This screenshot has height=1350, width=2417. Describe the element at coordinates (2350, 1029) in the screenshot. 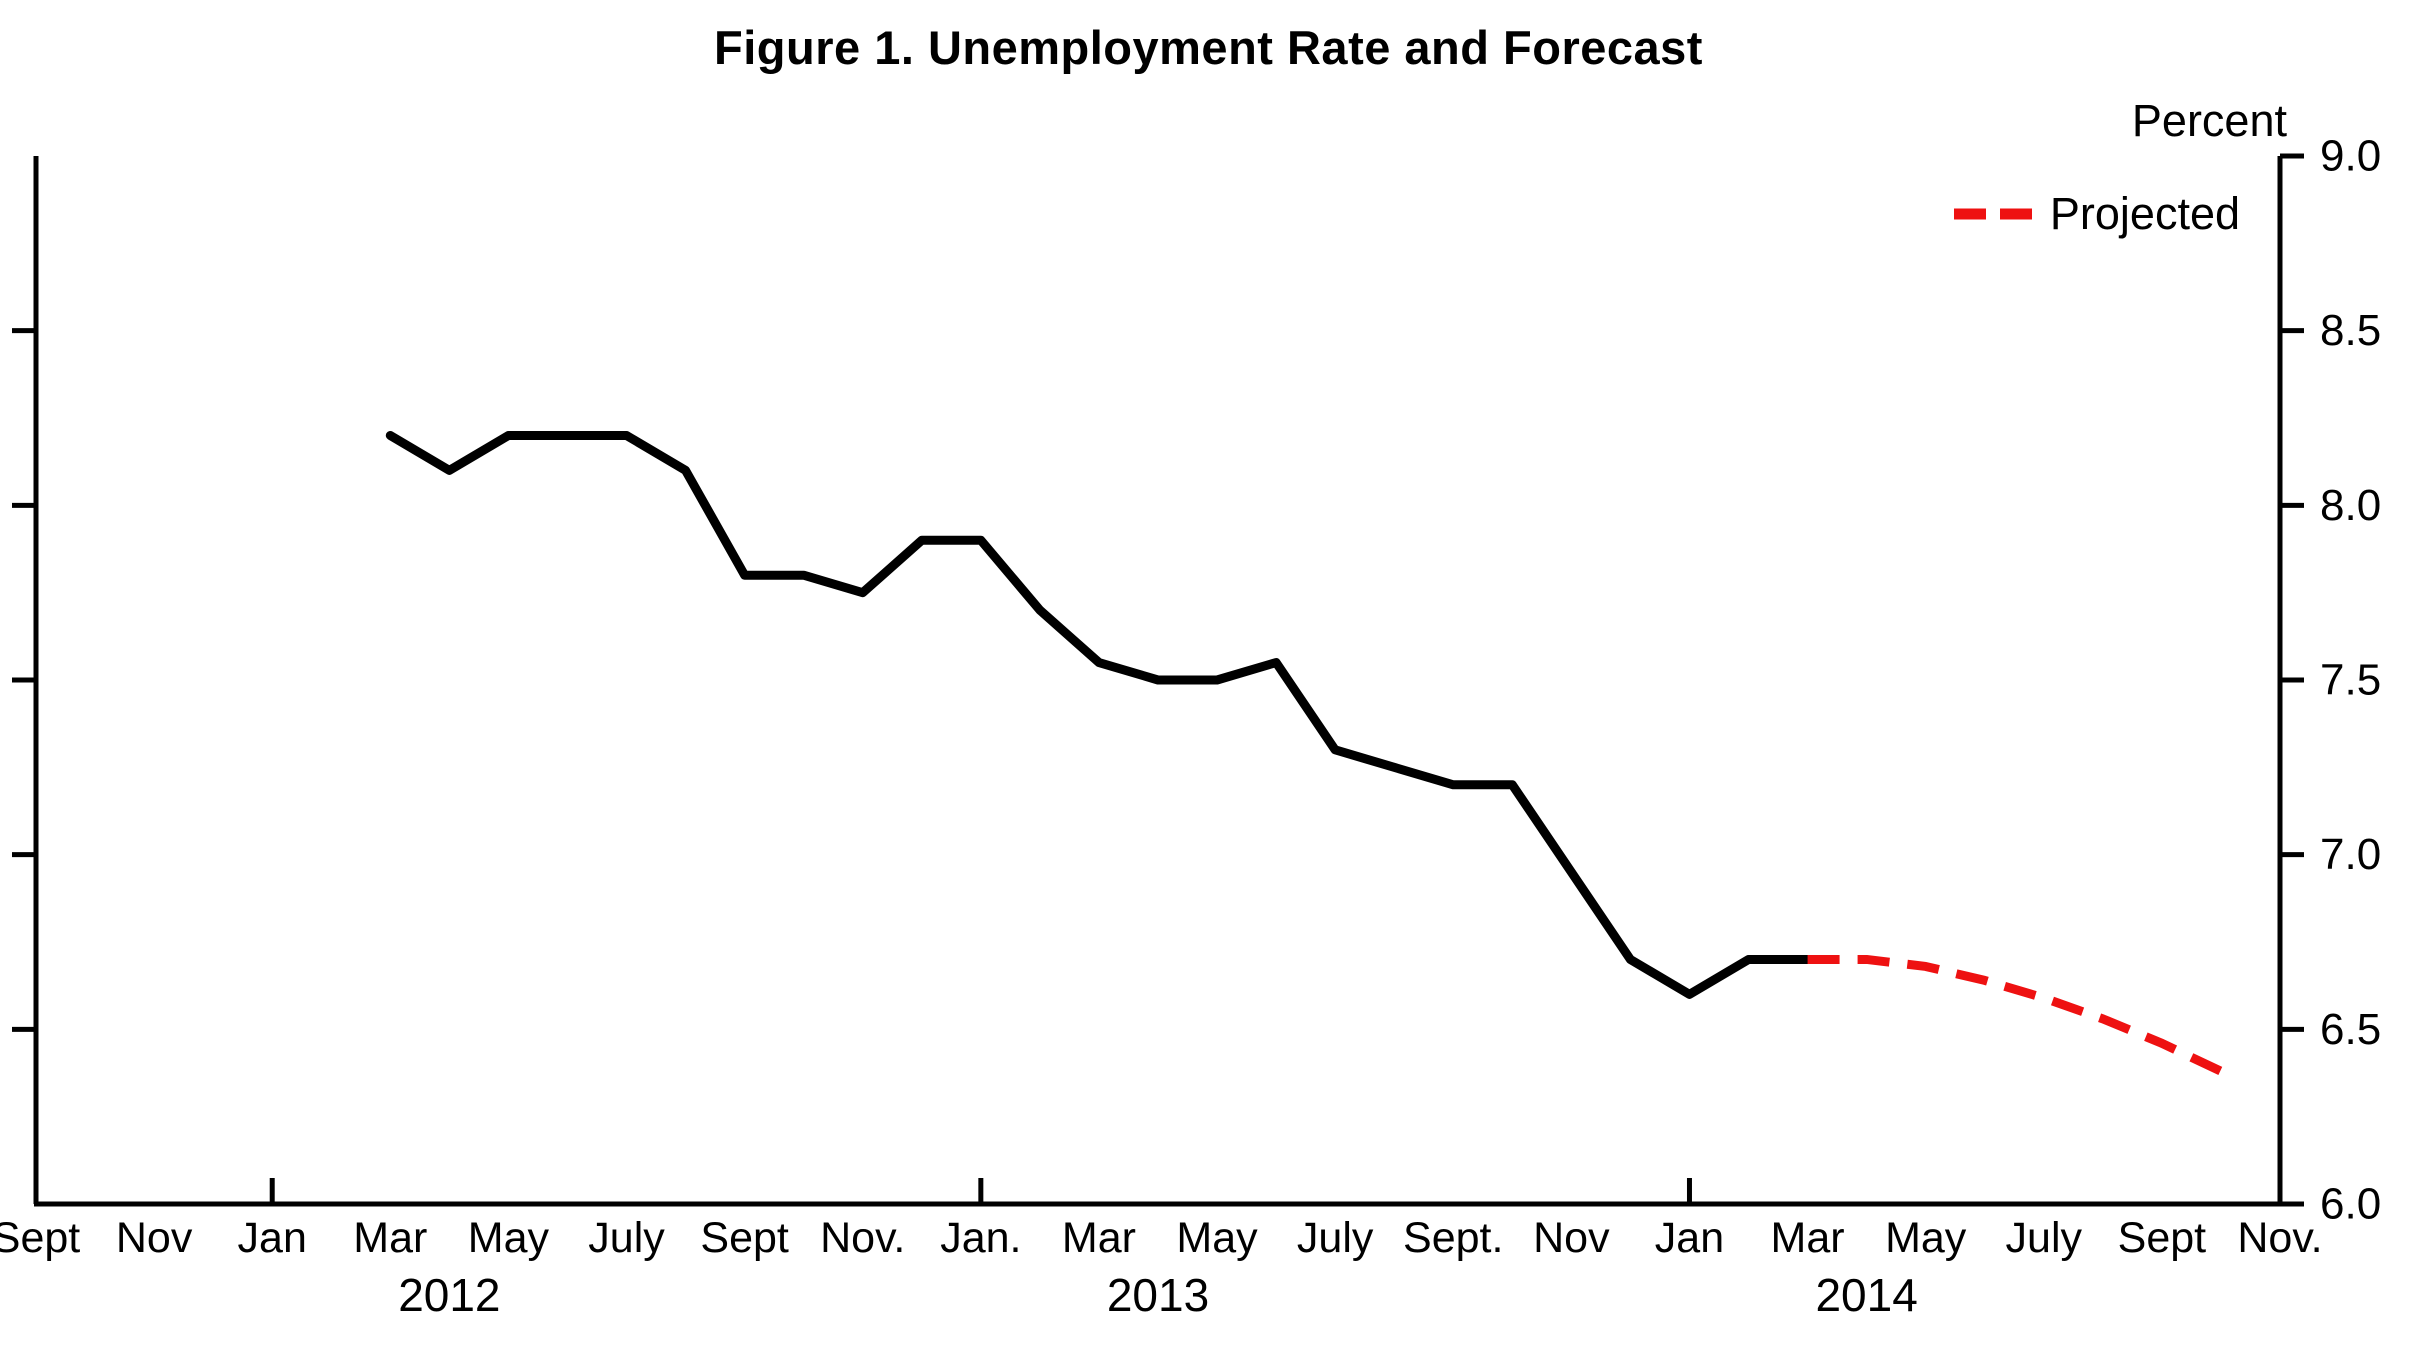

I see `y-tick-label: 6.5` at that location.